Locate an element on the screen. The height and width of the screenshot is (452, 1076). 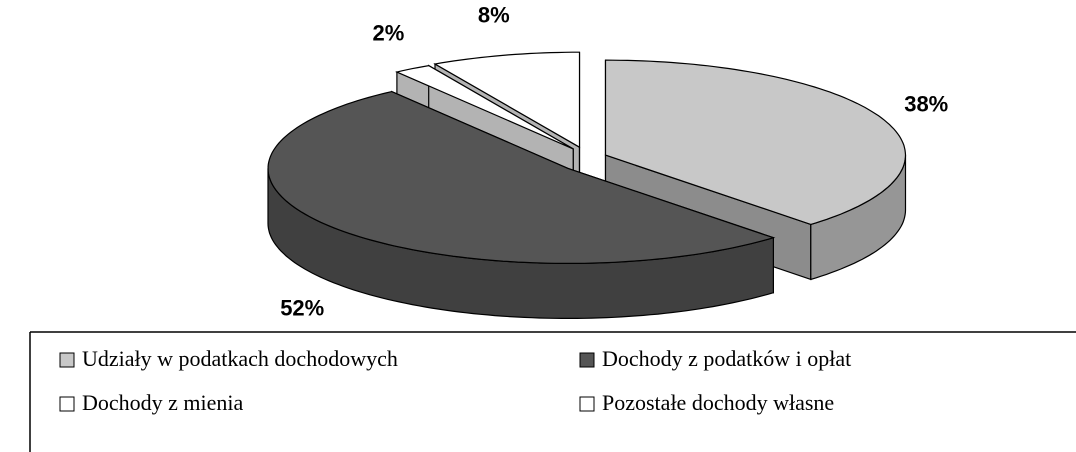
legend-label: Udziały w podatkach dochodowych is located at coordinates (240, 358).